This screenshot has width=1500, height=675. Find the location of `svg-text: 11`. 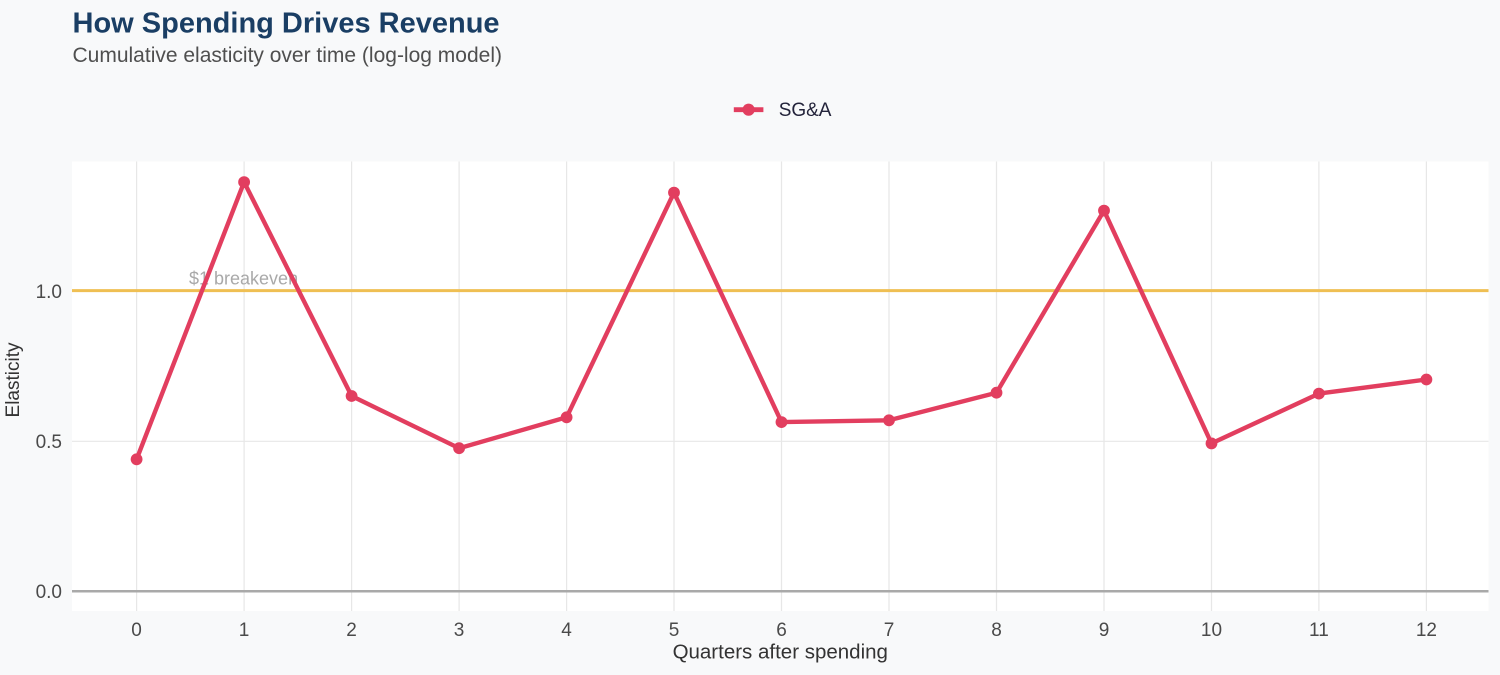

svg-text: 11 is located at coordinates (1319, 630).